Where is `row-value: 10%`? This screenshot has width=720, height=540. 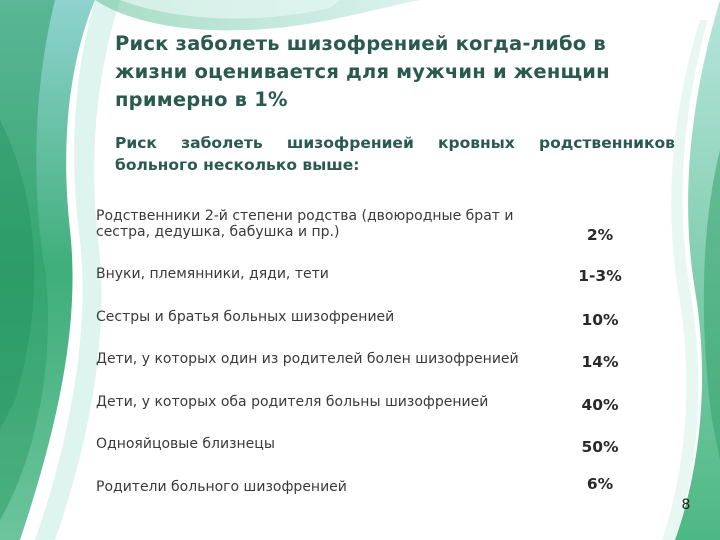 row-value: 10% is located at coordinates (600, 320).